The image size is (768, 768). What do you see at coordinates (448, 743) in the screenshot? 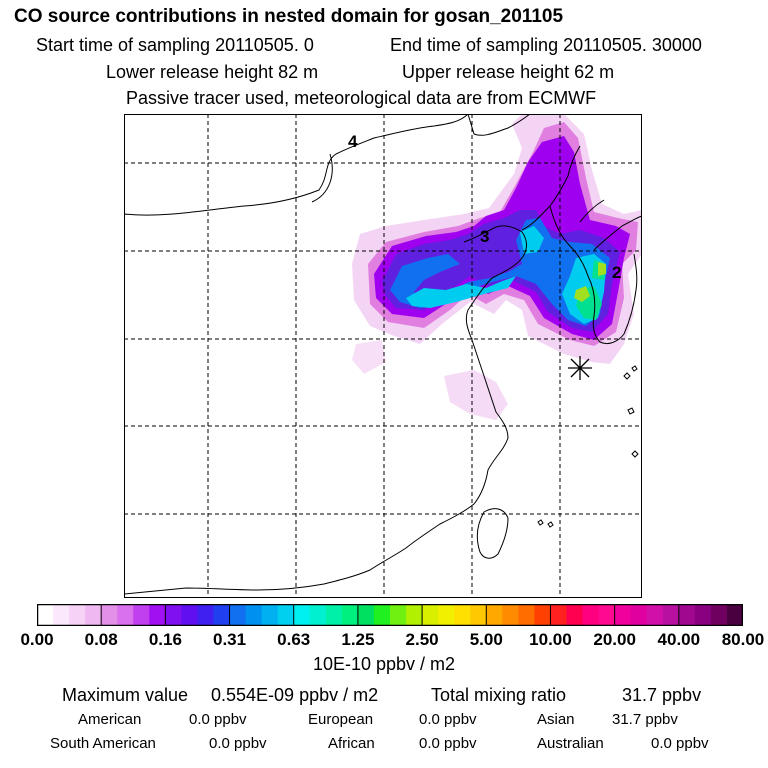
I see `african-value: 0.0 ppbv` at bounding box center [448, 743].